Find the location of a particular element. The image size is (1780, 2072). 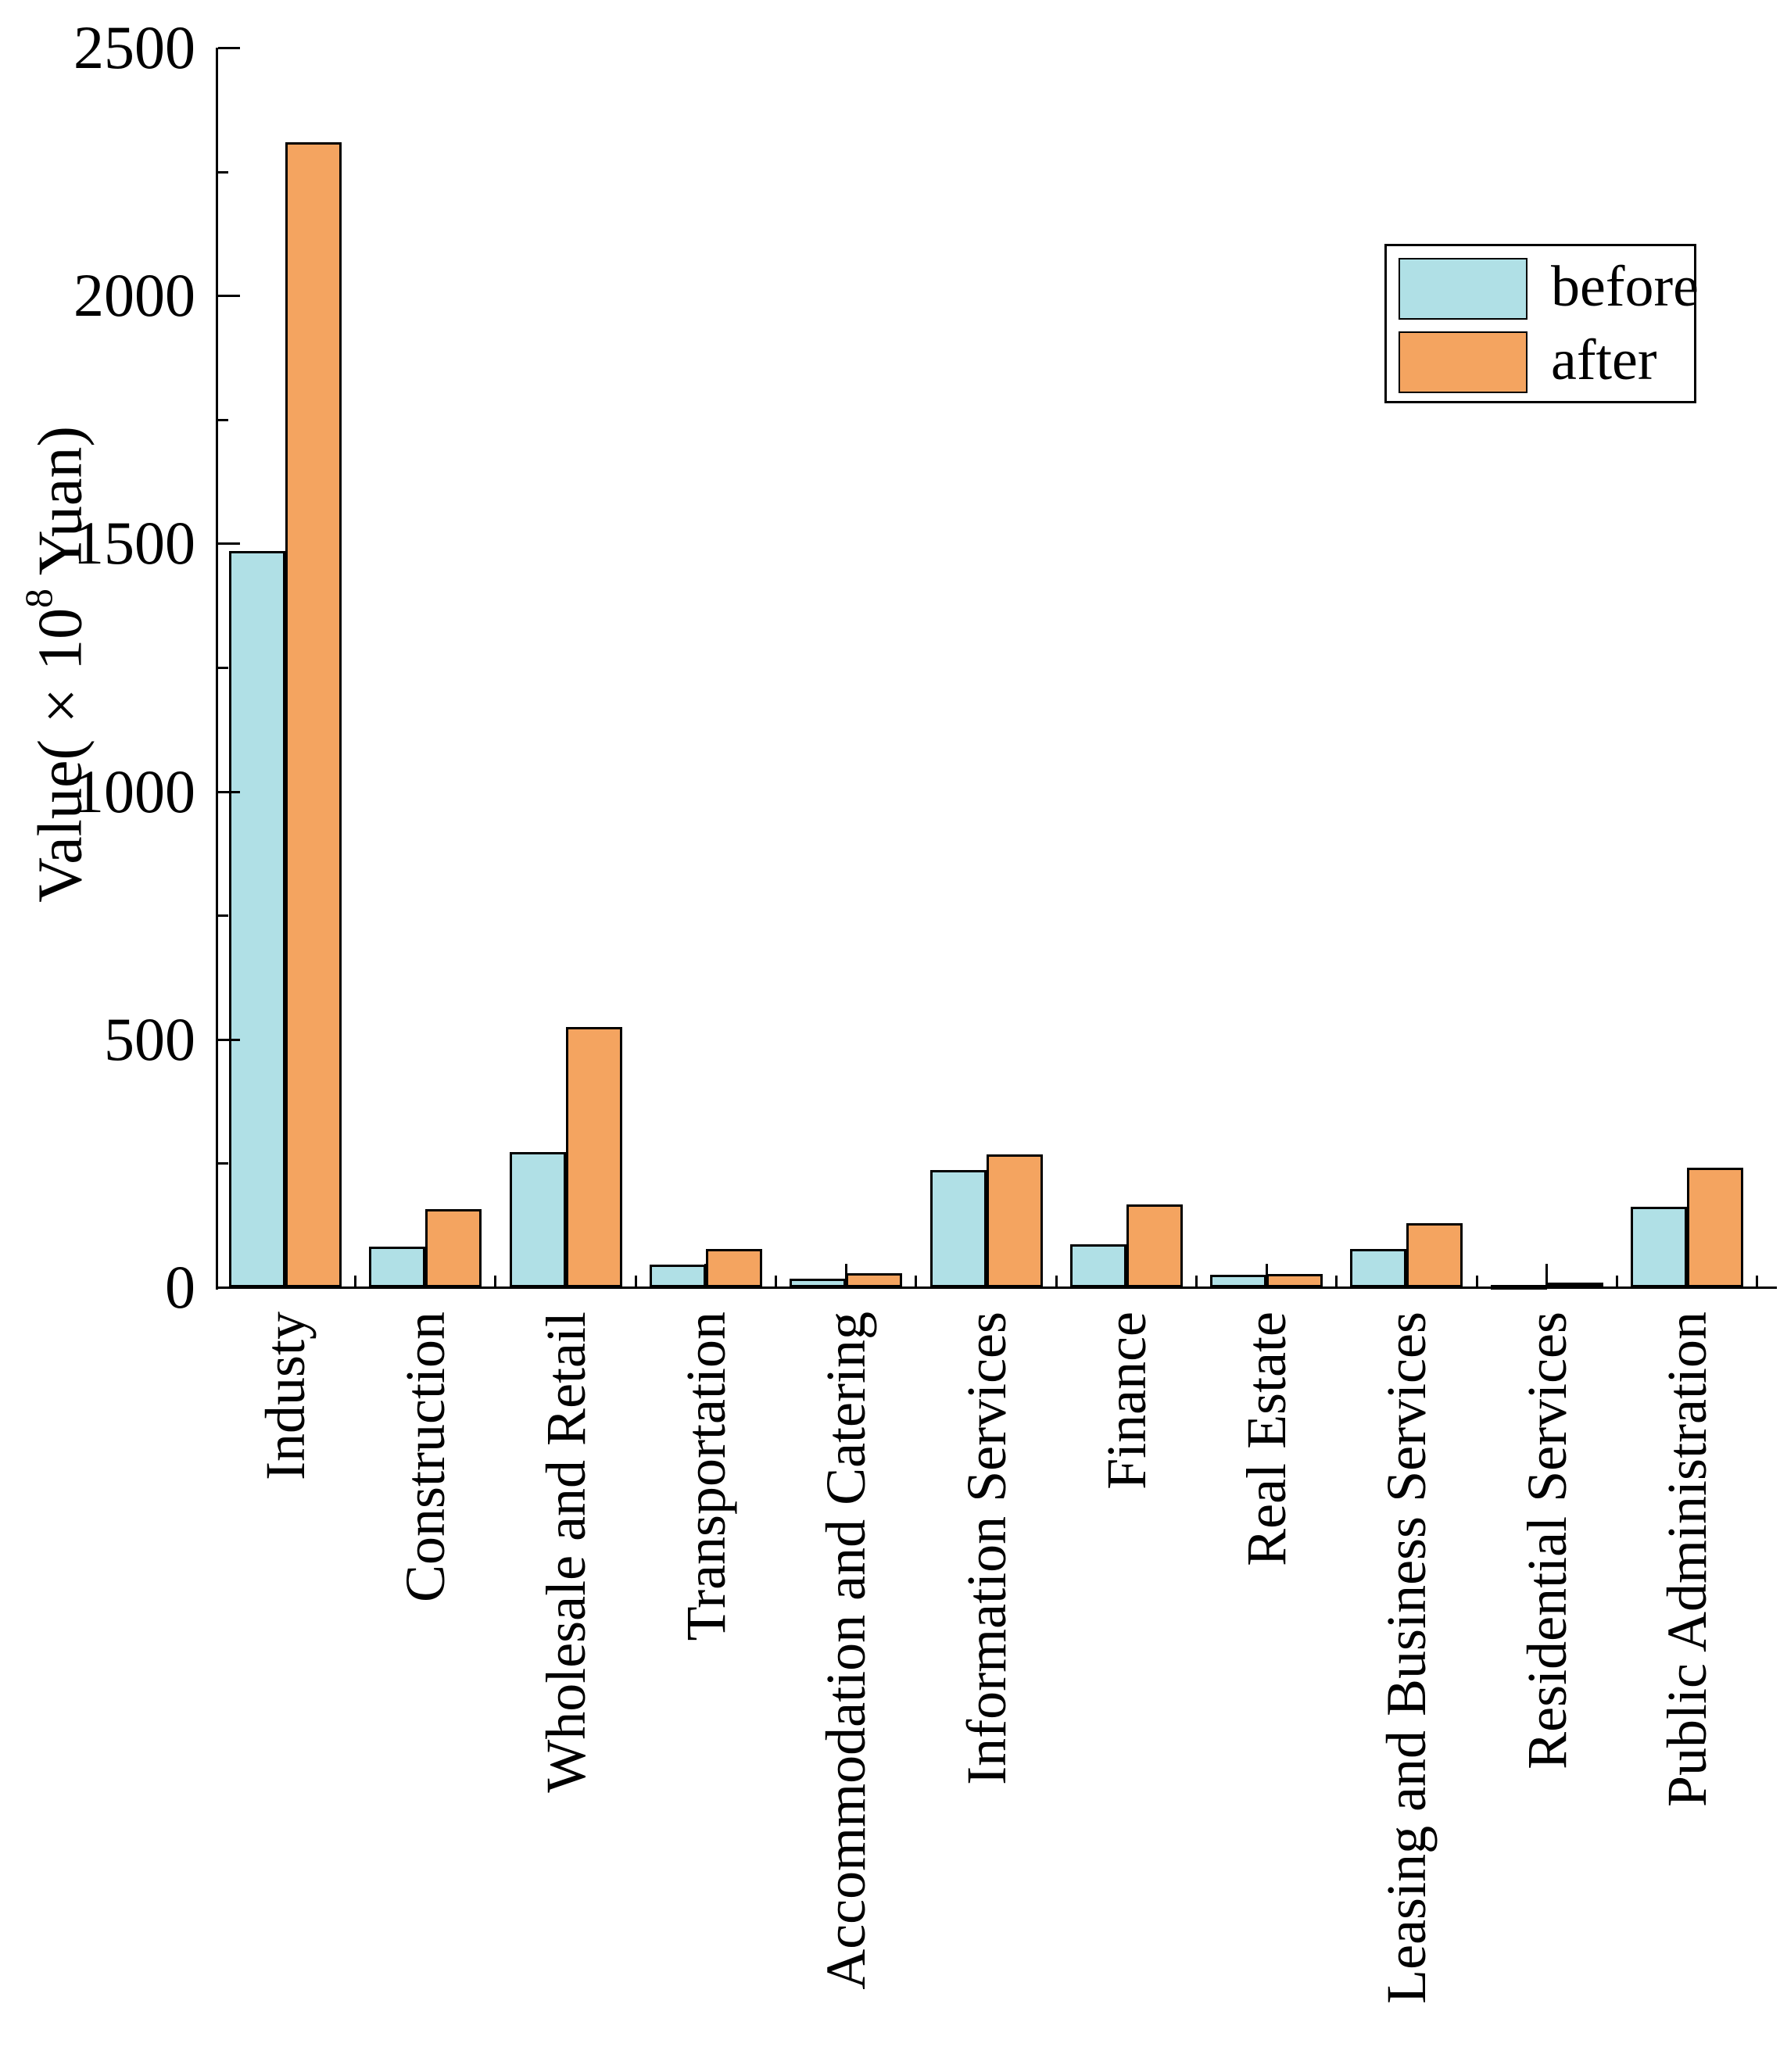

legend: before after is located at coordinates (1541, 323).